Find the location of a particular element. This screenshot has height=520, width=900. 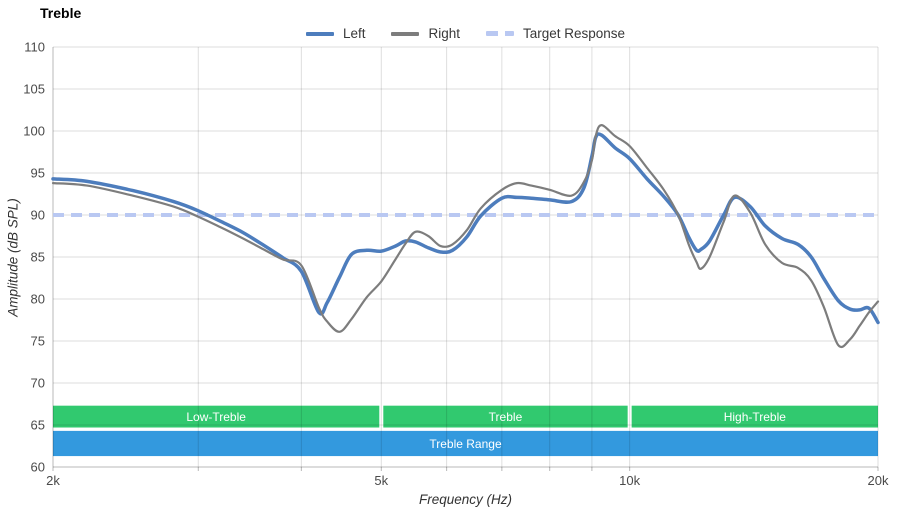

legend-label-target-response: Target Response is located at coordinates (574, 33).